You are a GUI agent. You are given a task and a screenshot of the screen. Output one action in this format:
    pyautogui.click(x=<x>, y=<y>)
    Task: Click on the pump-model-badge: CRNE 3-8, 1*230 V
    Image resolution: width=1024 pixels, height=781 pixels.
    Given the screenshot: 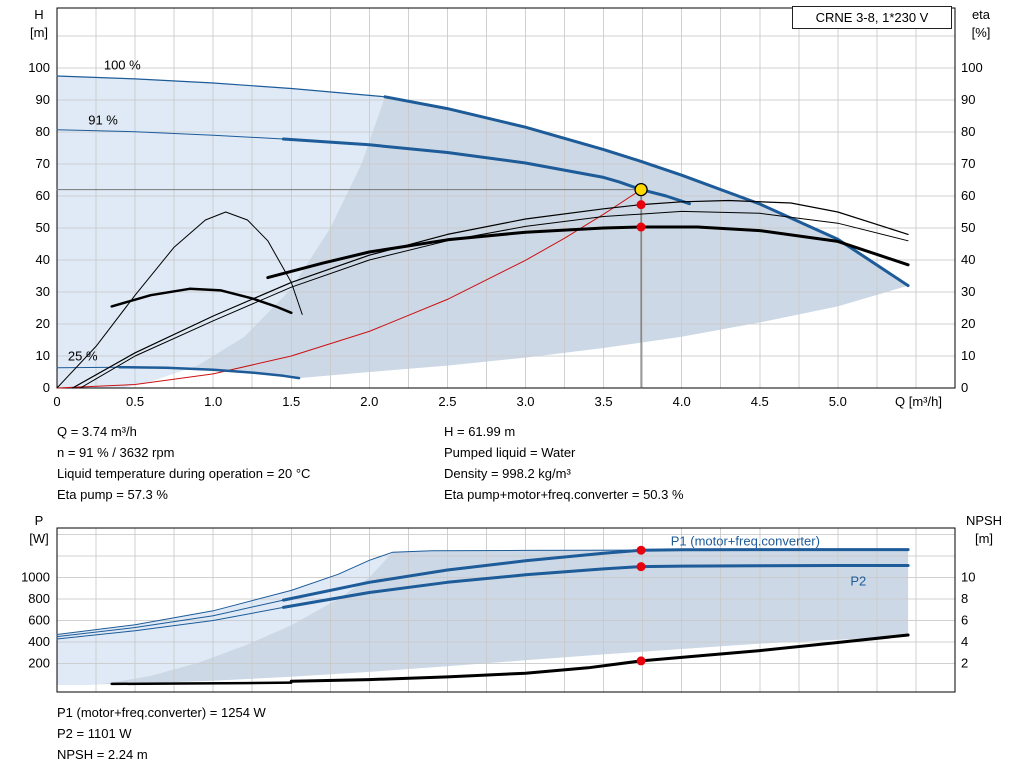 What is the action you would take?
    pyautogui.click(x=872, y=17)
    